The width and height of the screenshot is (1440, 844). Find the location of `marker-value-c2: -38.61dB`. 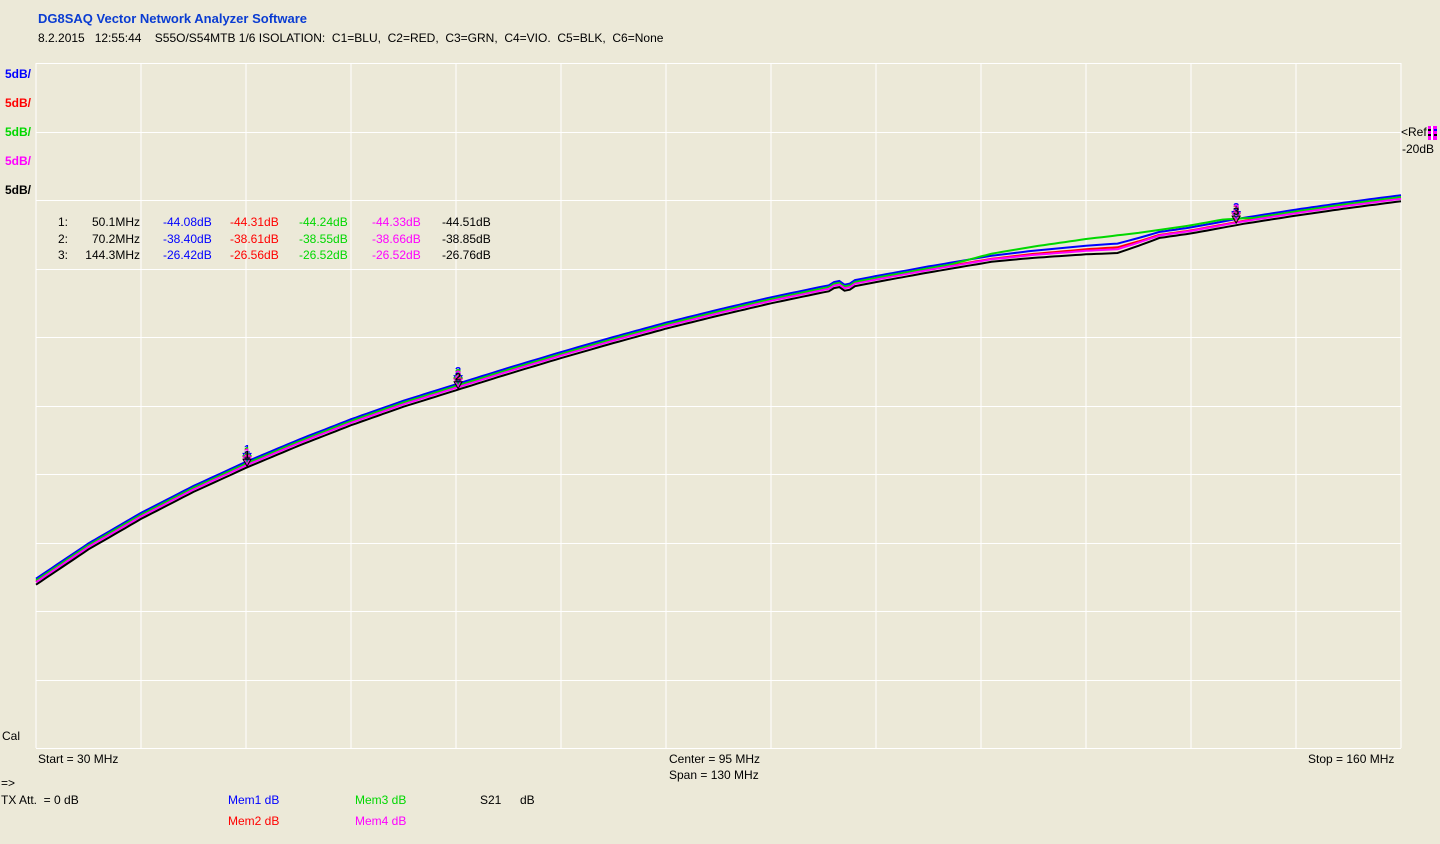

marker-value-c2: -38.61dB is located at coordinates (254, 239).